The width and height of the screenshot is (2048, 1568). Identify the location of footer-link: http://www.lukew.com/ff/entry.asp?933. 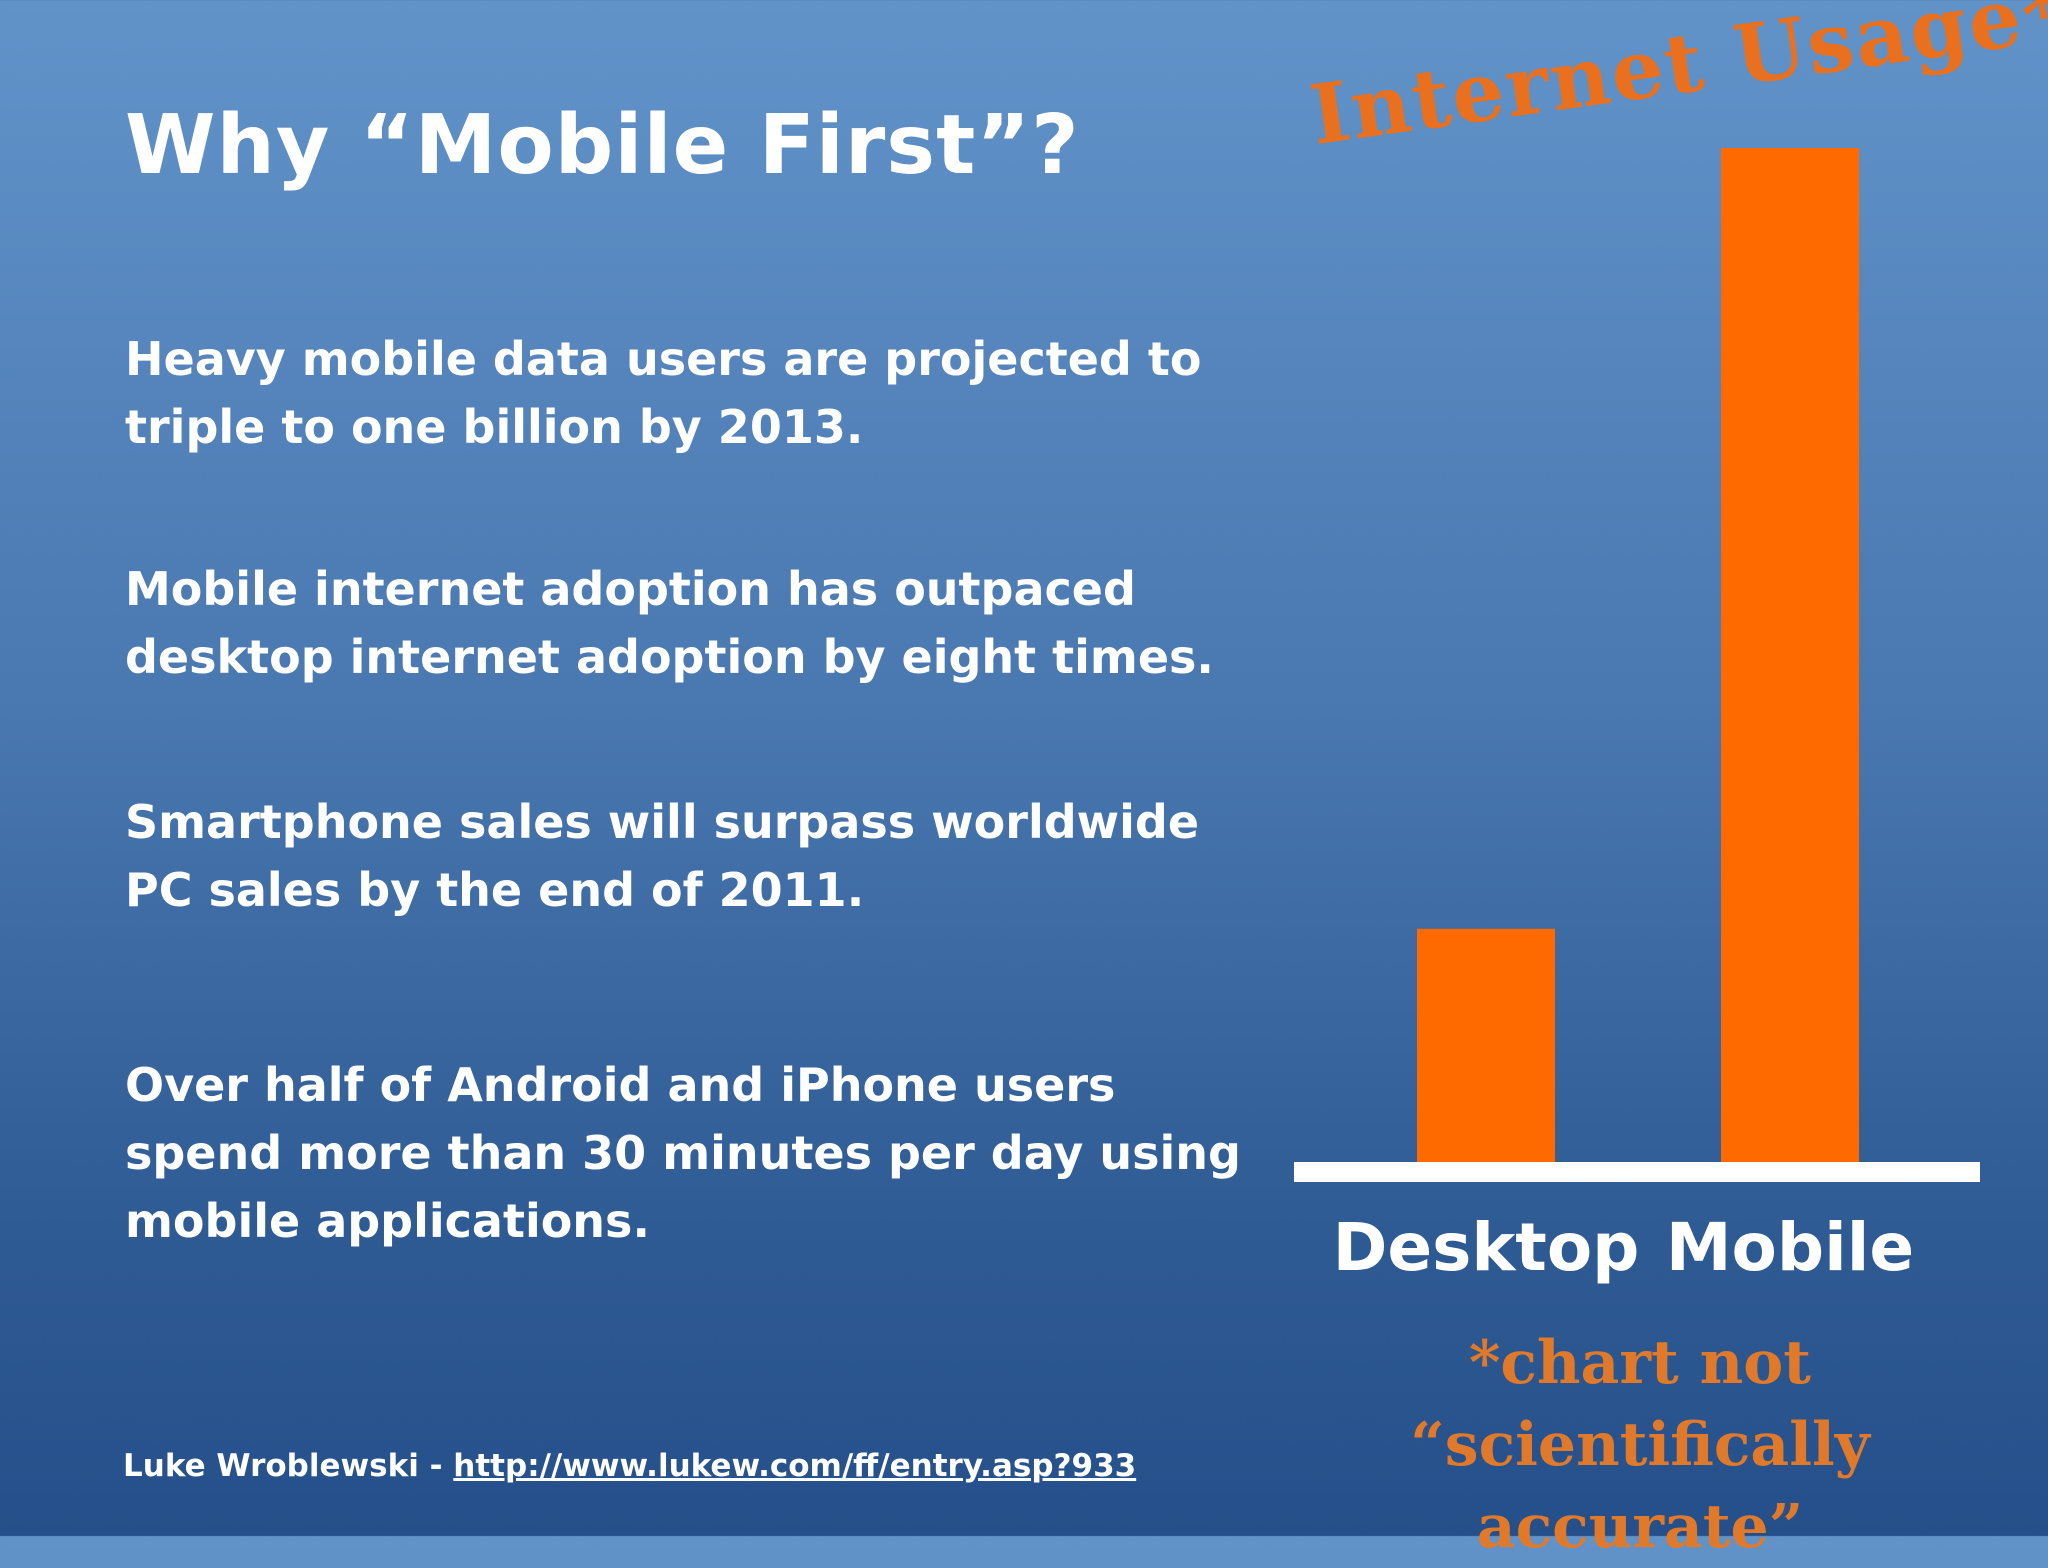
(795, 1466).